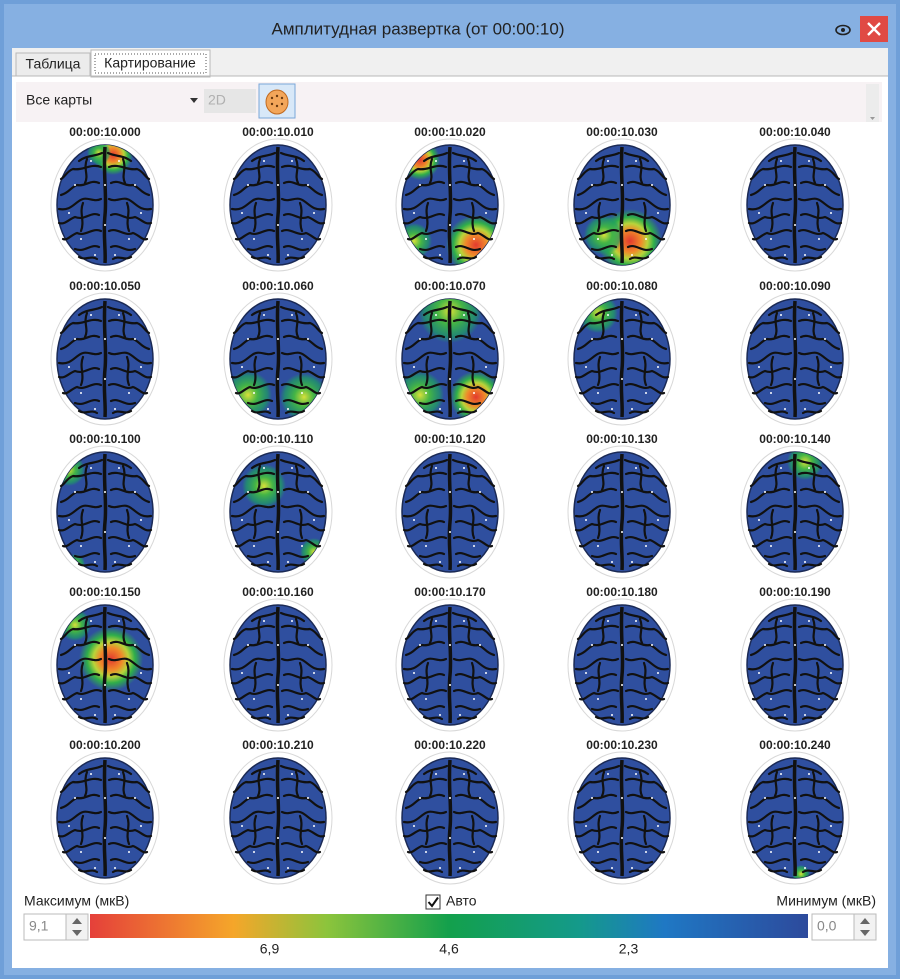 The height and width of the screenshot is (979, 900). What do you see at coordinates (278, 132) in the screenshot?
I see `timestamp: 00:00:10.010` at bounding box center [278, 132].